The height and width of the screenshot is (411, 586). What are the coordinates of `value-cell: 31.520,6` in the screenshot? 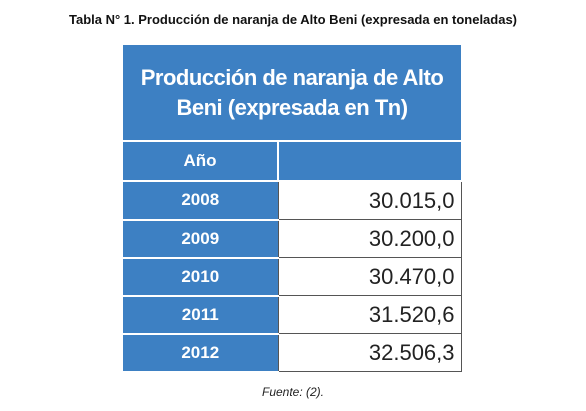 It's located at (369, 314).